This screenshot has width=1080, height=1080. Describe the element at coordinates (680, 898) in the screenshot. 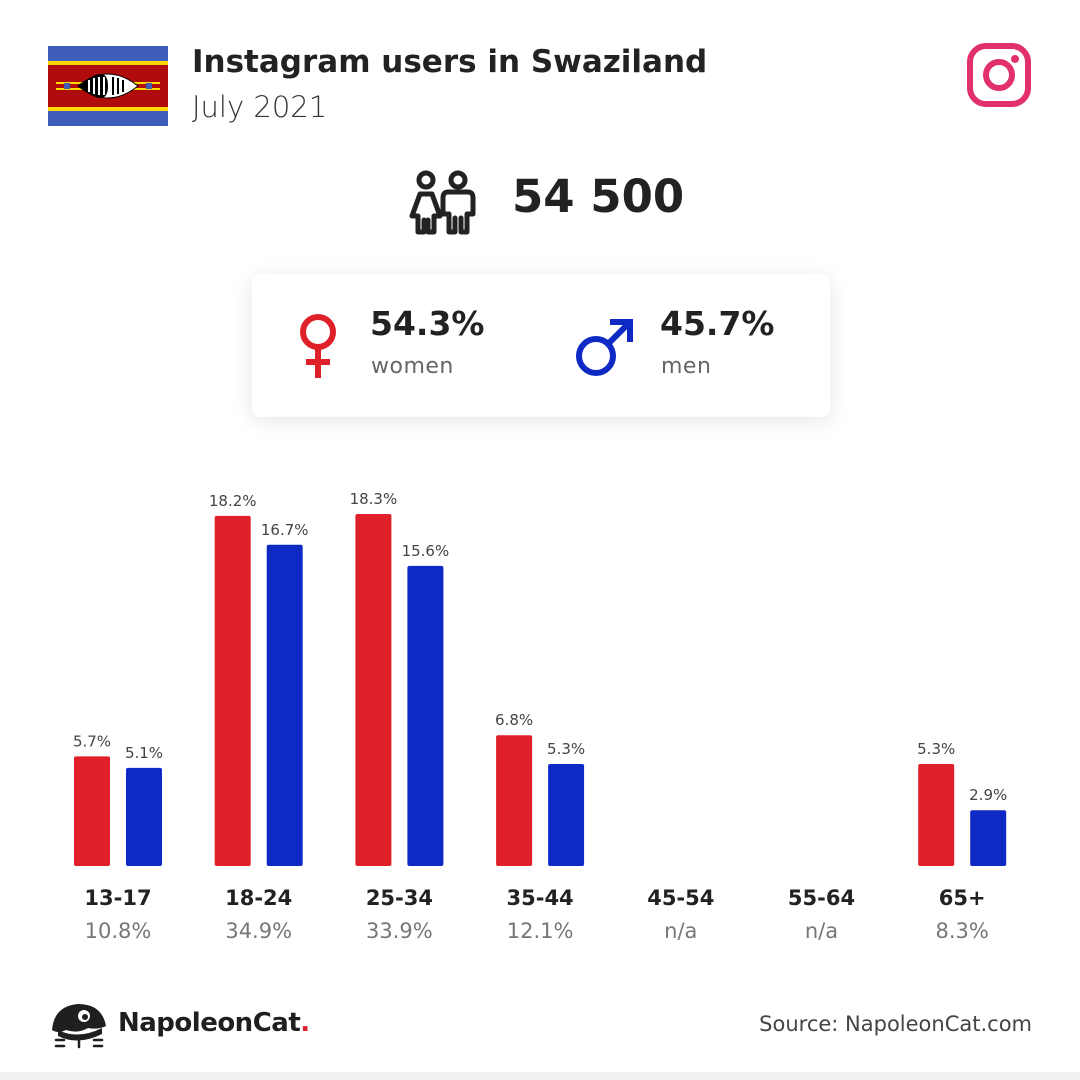

I see `category-label-45-54: 45-54` at that location.